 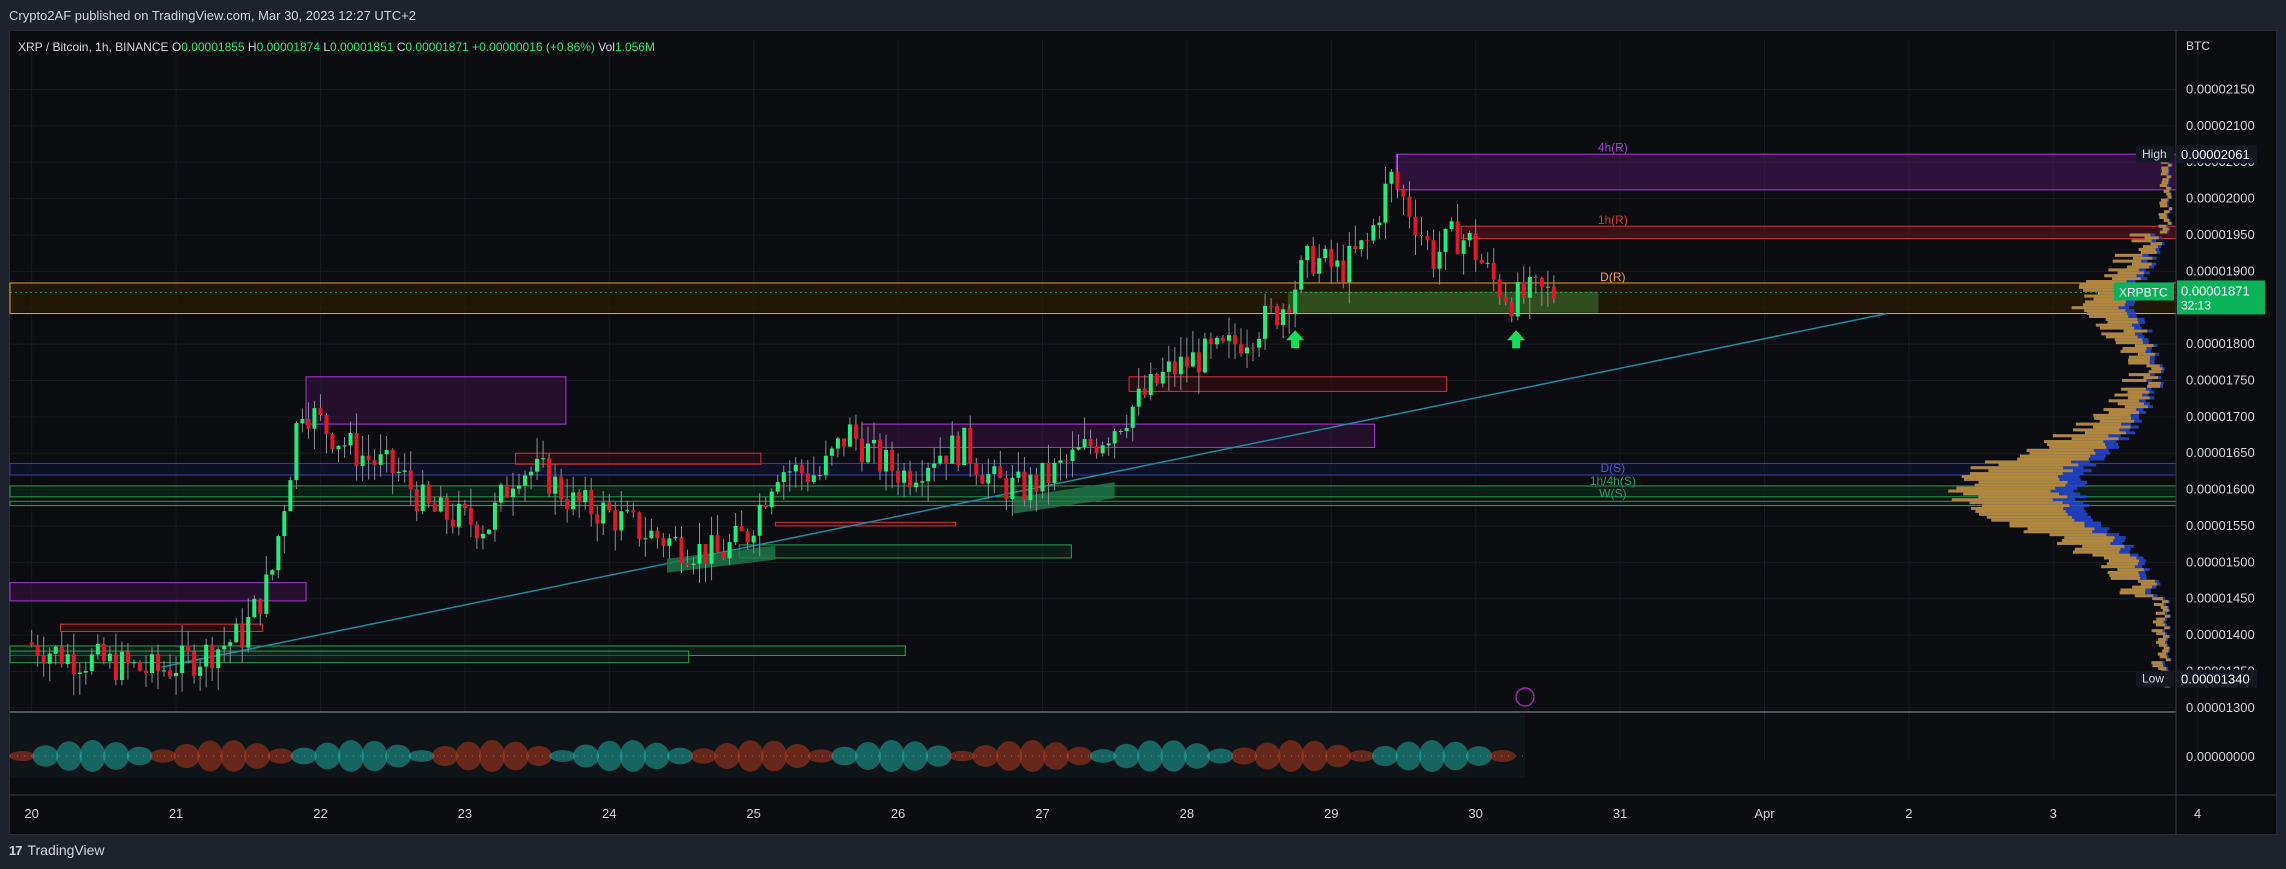 I want to click on legend-token: L, so click(x=326, y=47).